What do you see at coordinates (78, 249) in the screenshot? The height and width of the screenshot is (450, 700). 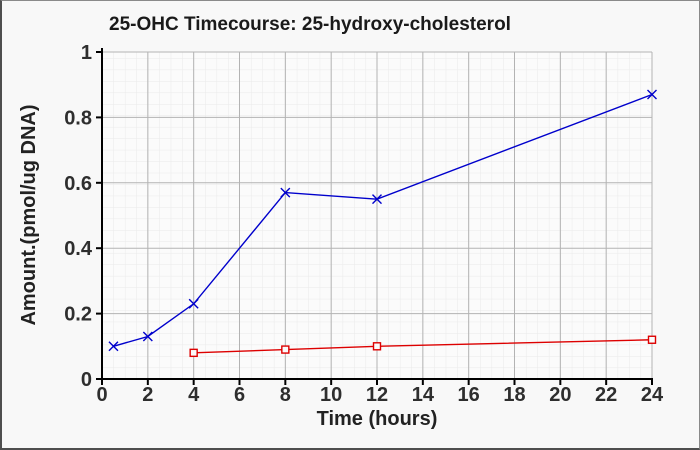 I see `y-tick-label: 0.4` at bounding box center [78, 249].